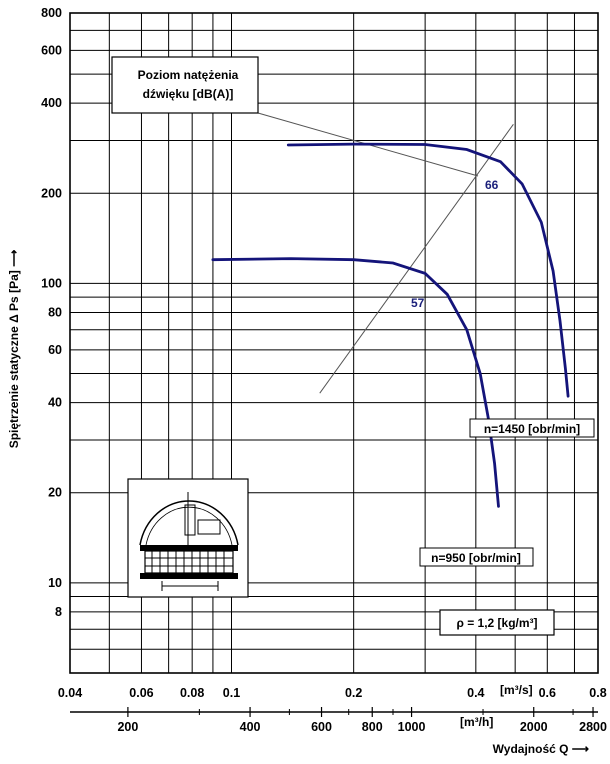 This screenshot has height=764, width=610. Describe the element at coordinates (416, 258) in the screenshot. I see `sound-level-line` at that location.